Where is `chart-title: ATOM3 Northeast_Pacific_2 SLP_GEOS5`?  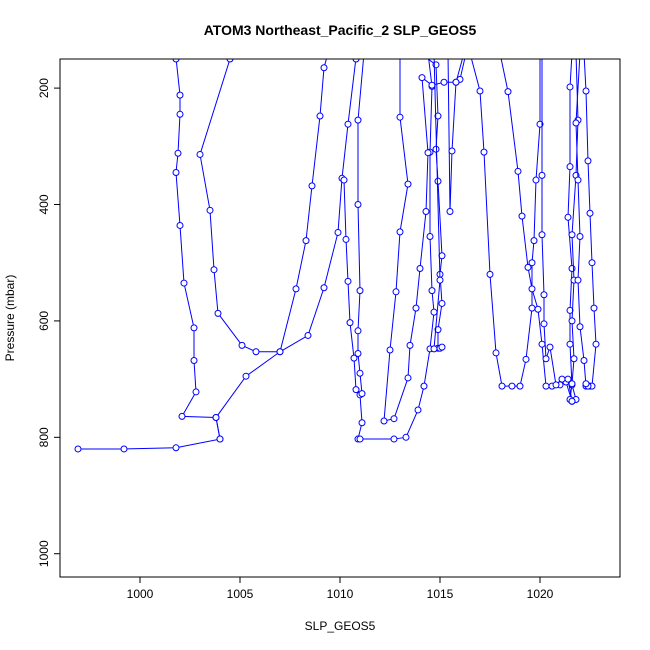 chart-title: ATOM3 Northeast_Pacific_2 SLP_GEOS5 is located at coordinates (340, 30).